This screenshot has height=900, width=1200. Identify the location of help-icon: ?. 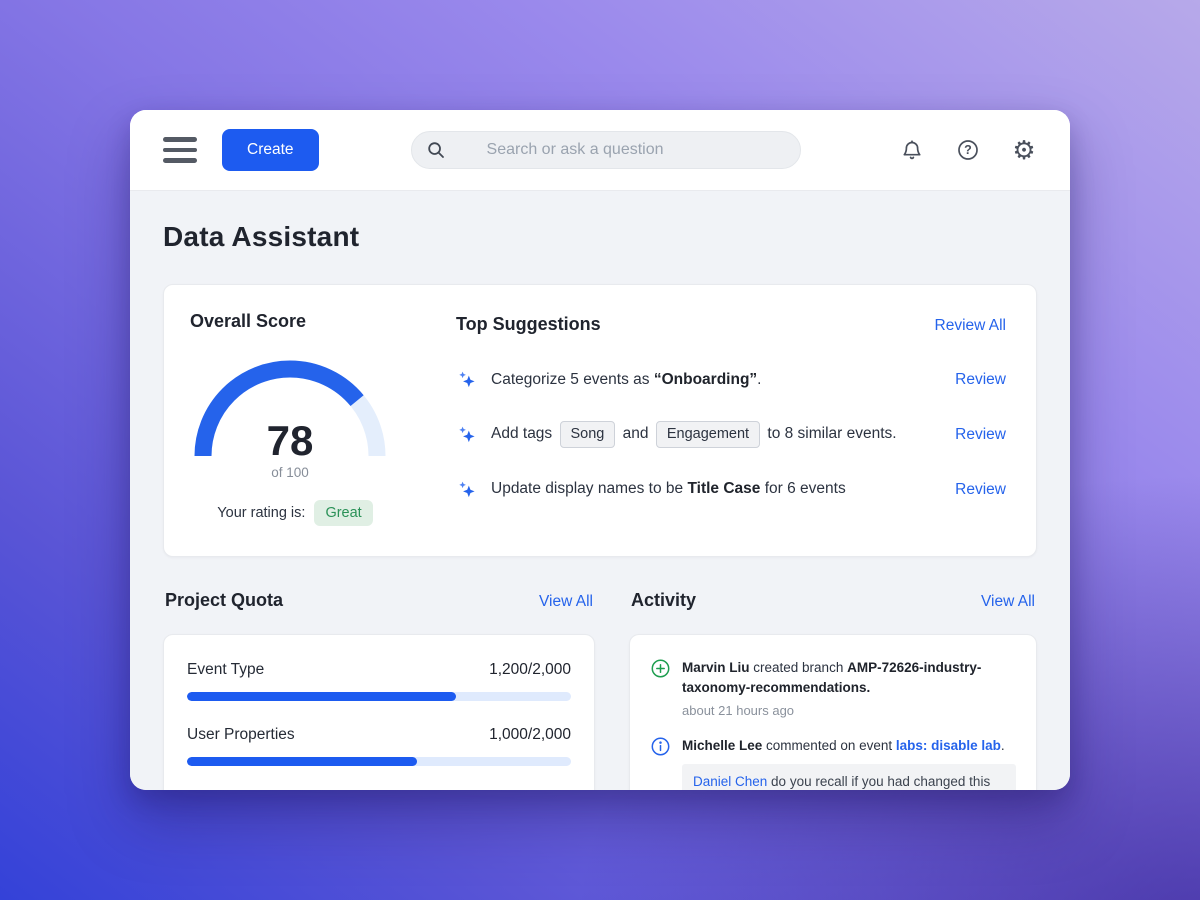
(968, 150).